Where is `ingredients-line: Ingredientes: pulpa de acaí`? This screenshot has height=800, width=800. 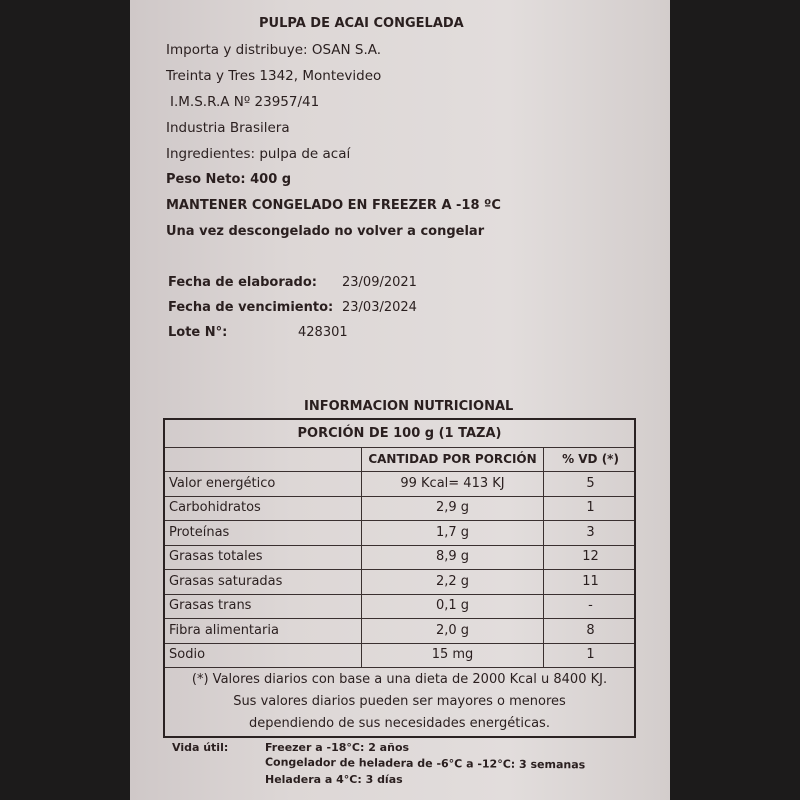
ingredients-line: Ingredientes: pulpa de acaí is located at coordinates (258, 154).